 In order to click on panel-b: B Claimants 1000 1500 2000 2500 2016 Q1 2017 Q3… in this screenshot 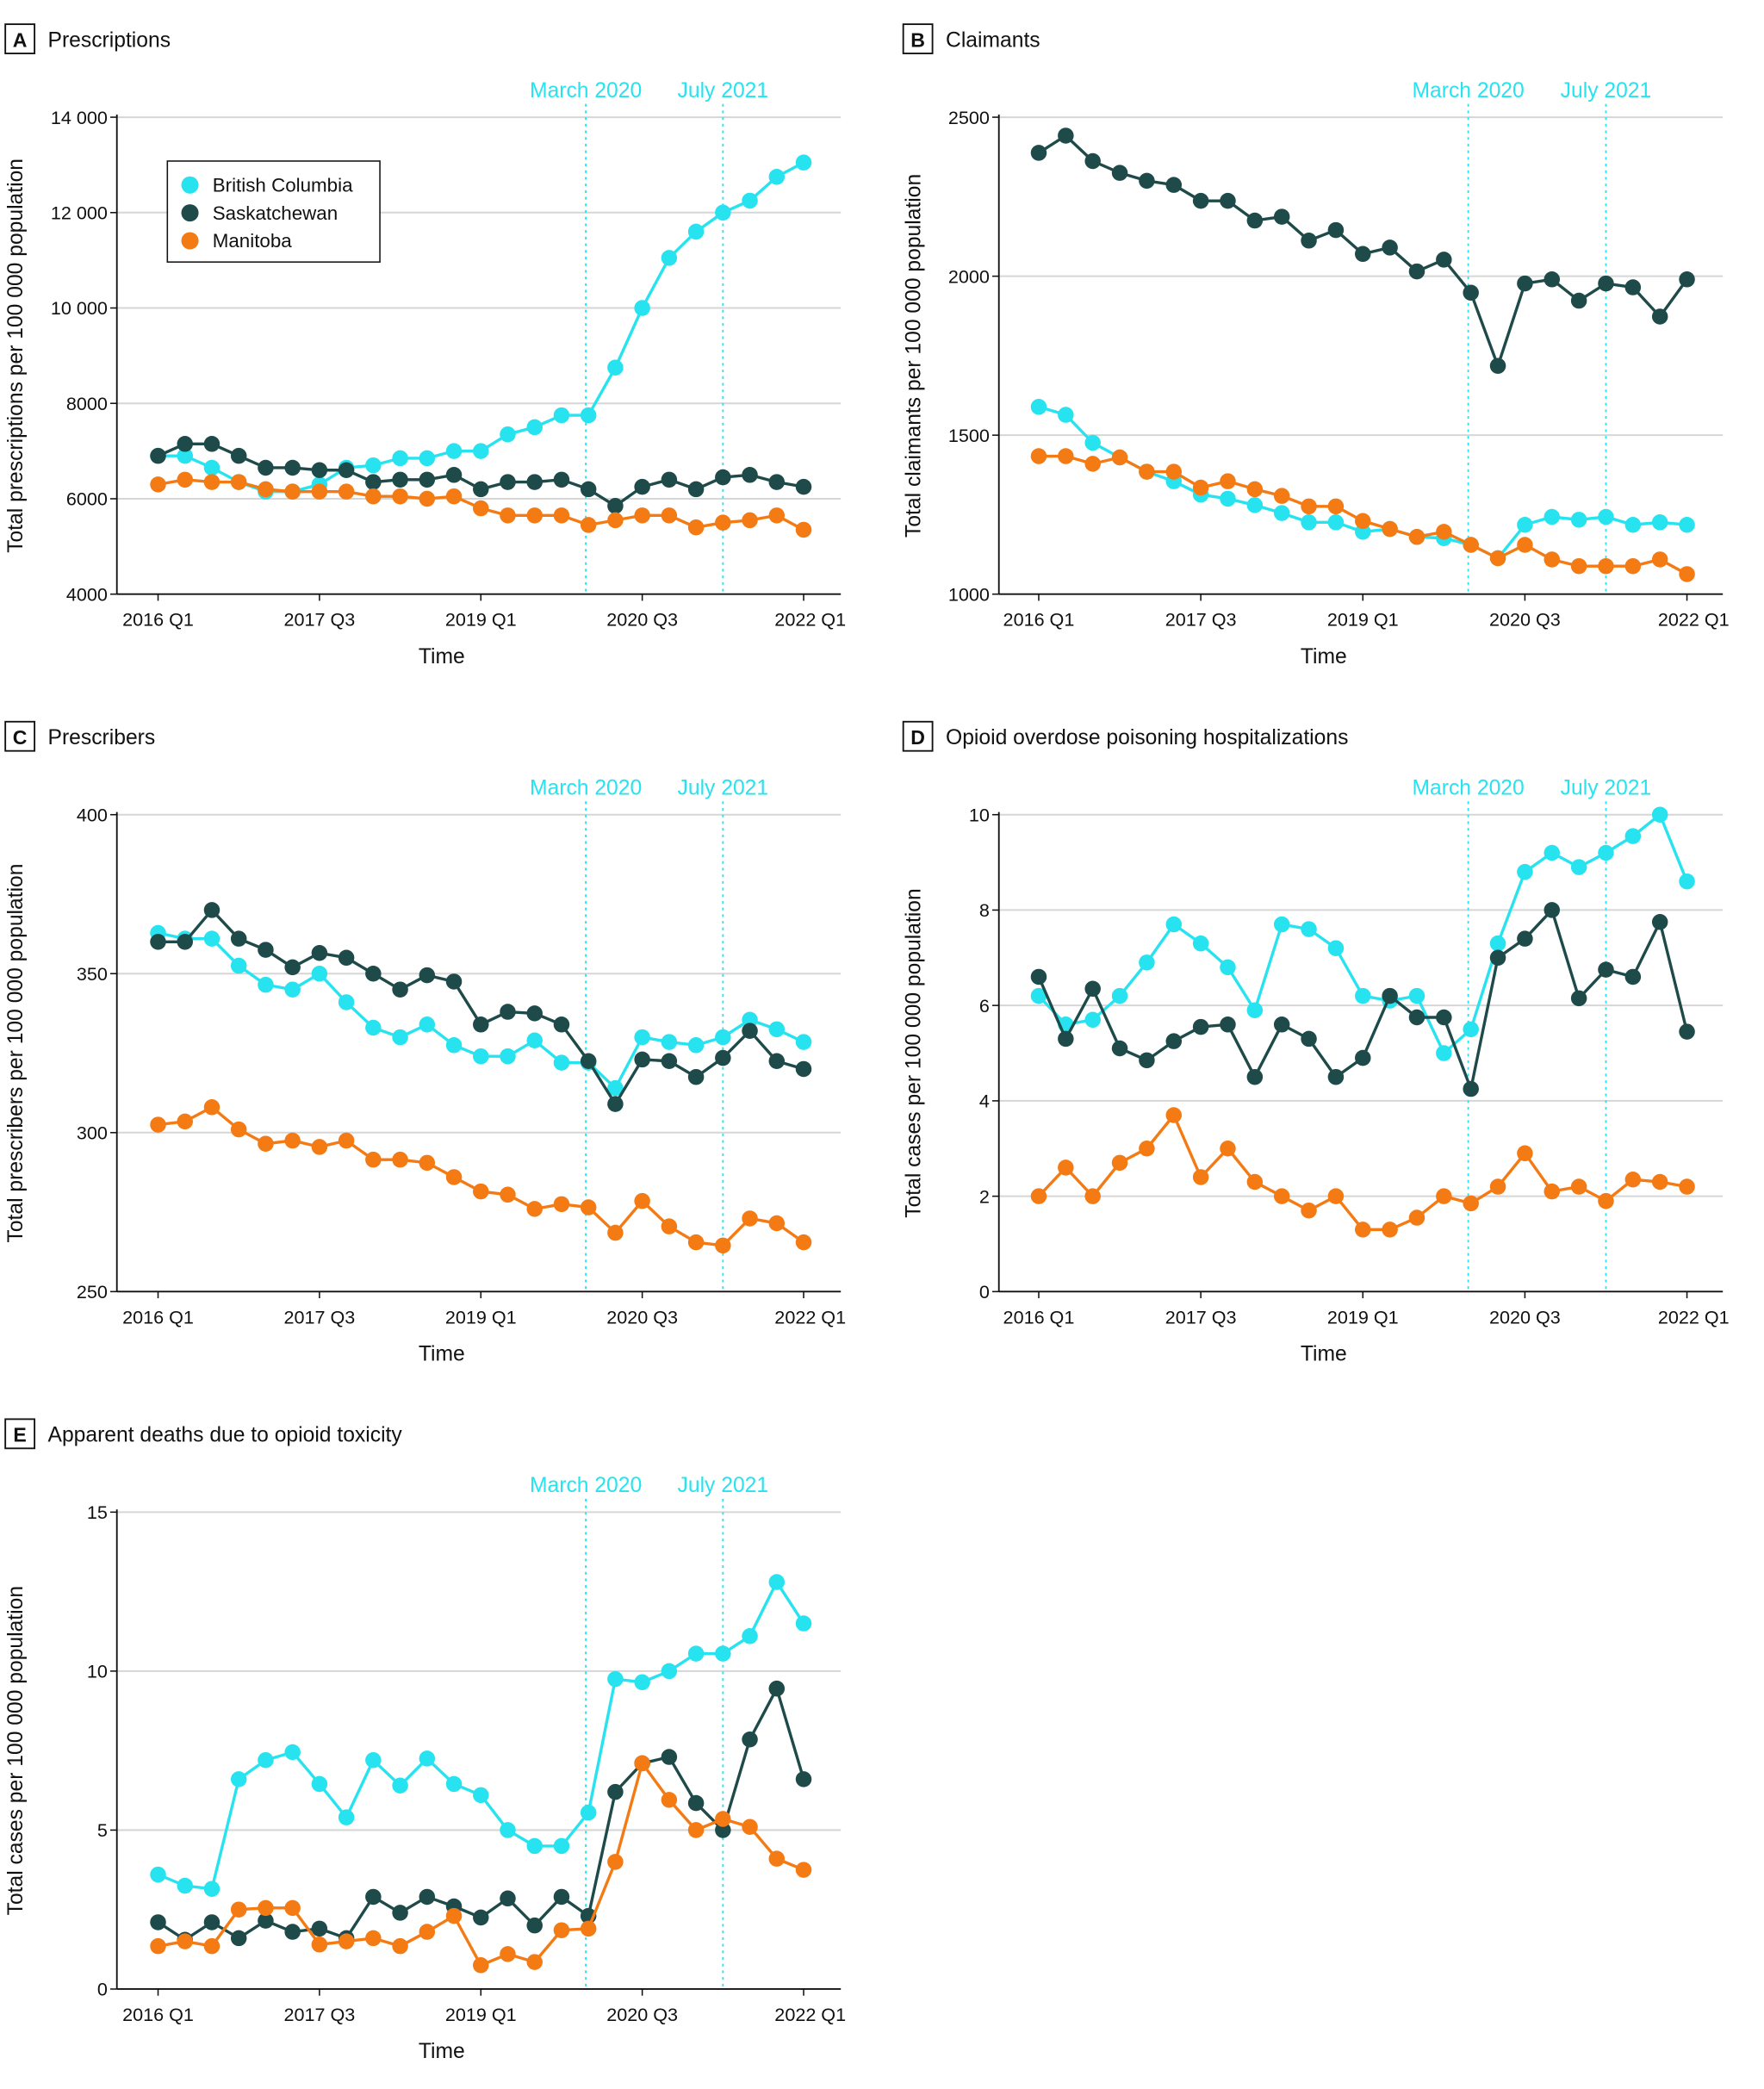, I will do `click(1316, 345)`.